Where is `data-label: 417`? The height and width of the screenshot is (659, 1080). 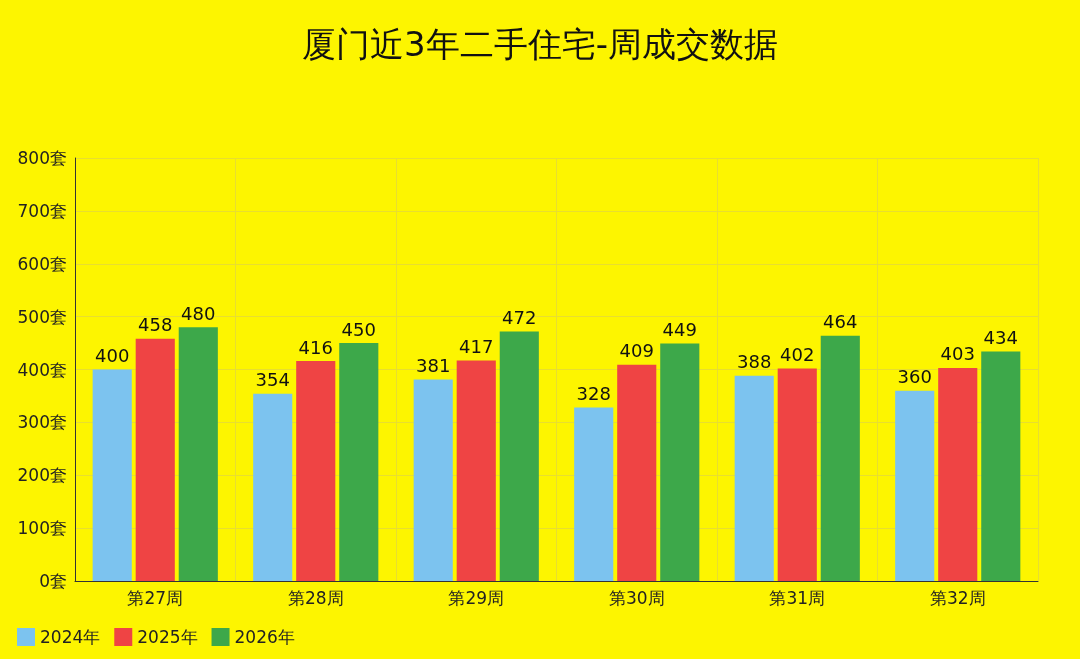
data-label: 417 is located at coordinates (476, 347).